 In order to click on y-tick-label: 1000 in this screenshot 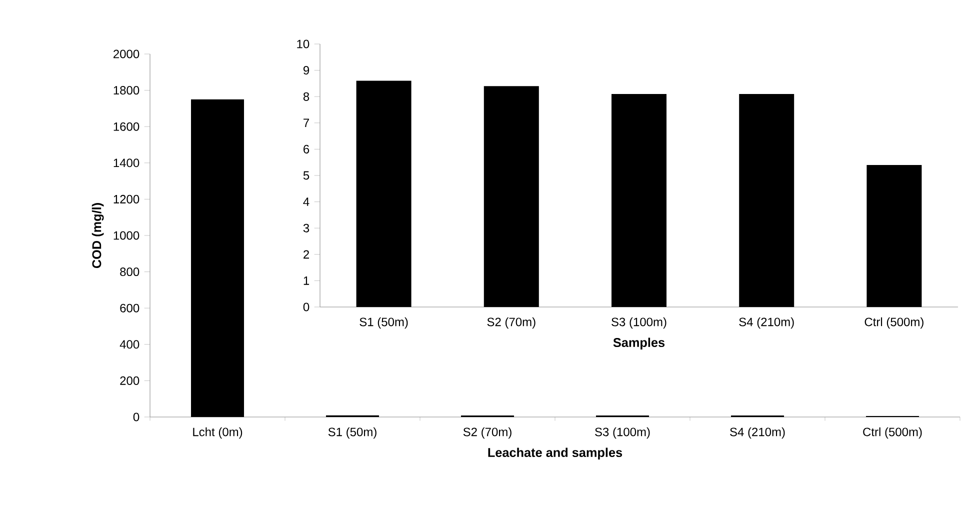, I will do `click(127, 235)`.